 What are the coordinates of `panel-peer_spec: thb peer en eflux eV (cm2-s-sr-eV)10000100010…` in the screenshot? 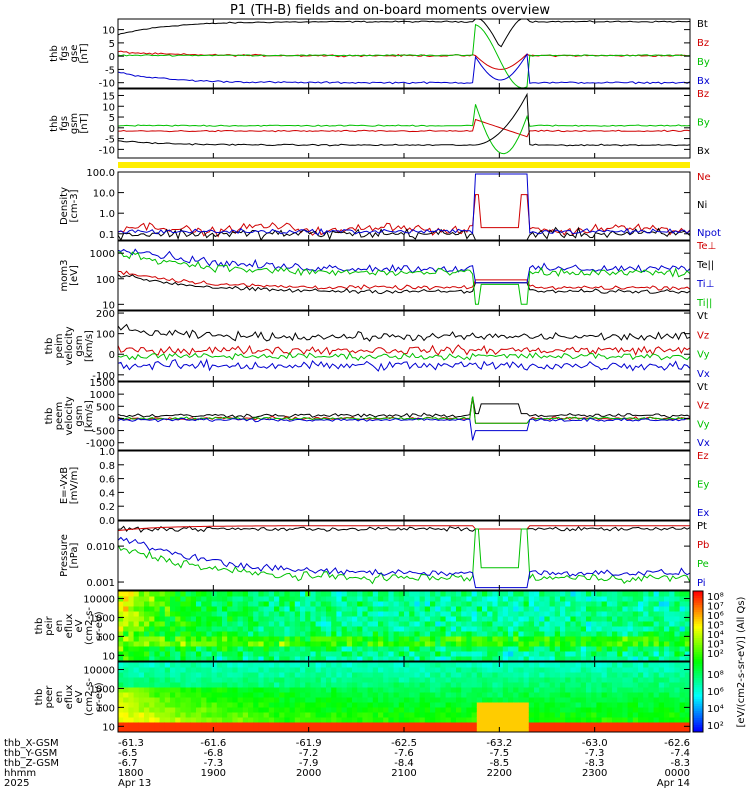 It's located at (362, 697).